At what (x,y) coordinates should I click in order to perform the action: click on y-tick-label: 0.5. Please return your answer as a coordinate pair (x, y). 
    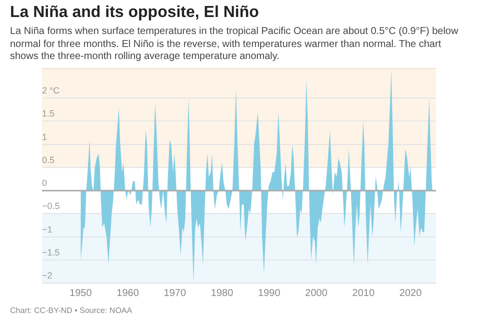
    Looking at the image, I should click on (48, 159).